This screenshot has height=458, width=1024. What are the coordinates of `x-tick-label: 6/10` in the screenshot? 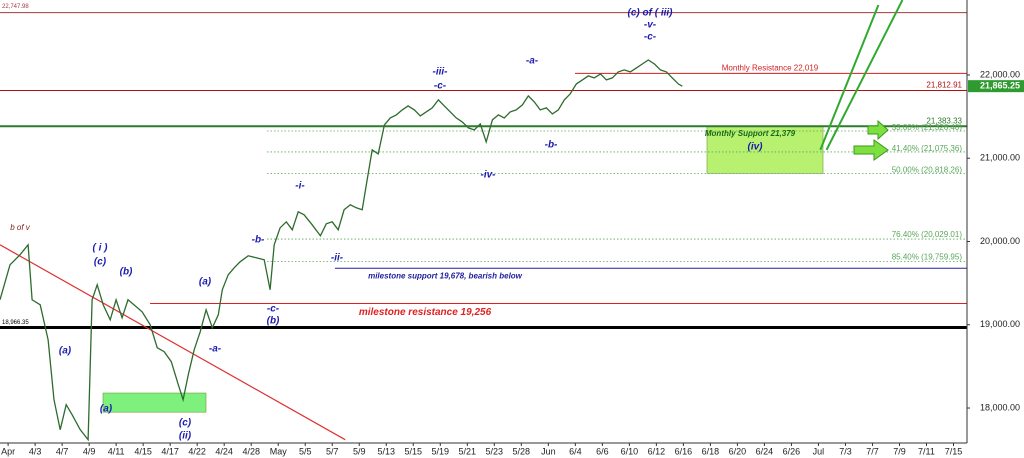 It's located at (630, 451).